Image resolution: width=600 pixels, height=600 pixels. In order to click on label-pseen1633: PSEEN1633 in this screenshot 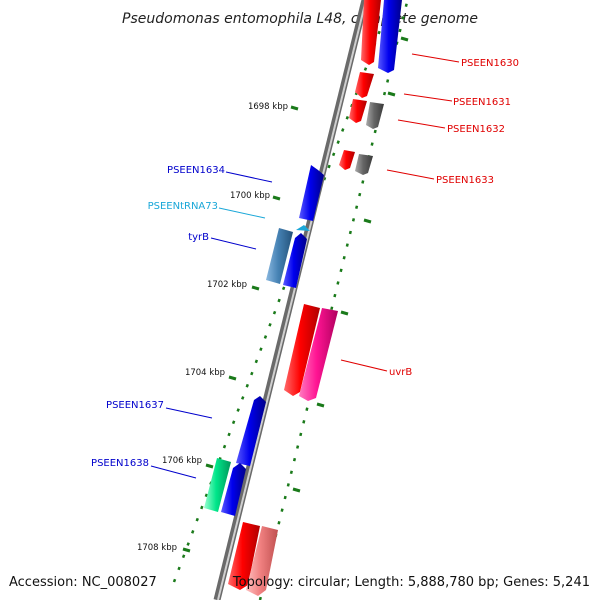, I will do `click(465, 180)`.